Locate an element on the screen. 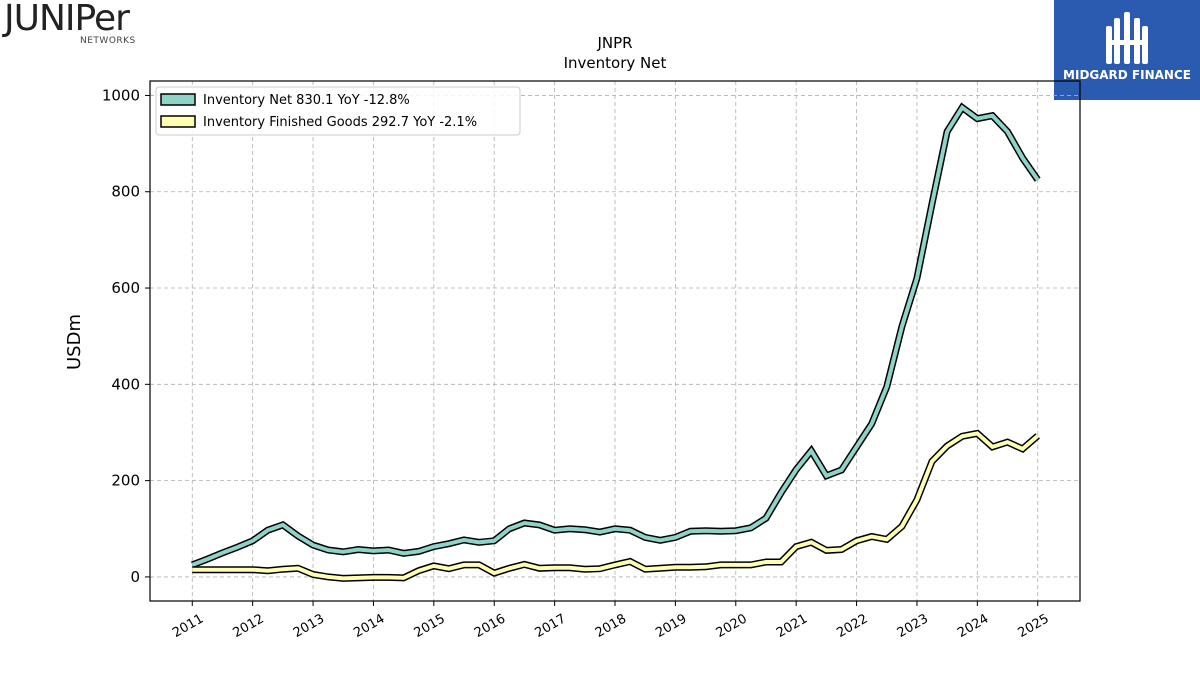  legend-swatch-finished-goods is located at coordinates (178, 121).